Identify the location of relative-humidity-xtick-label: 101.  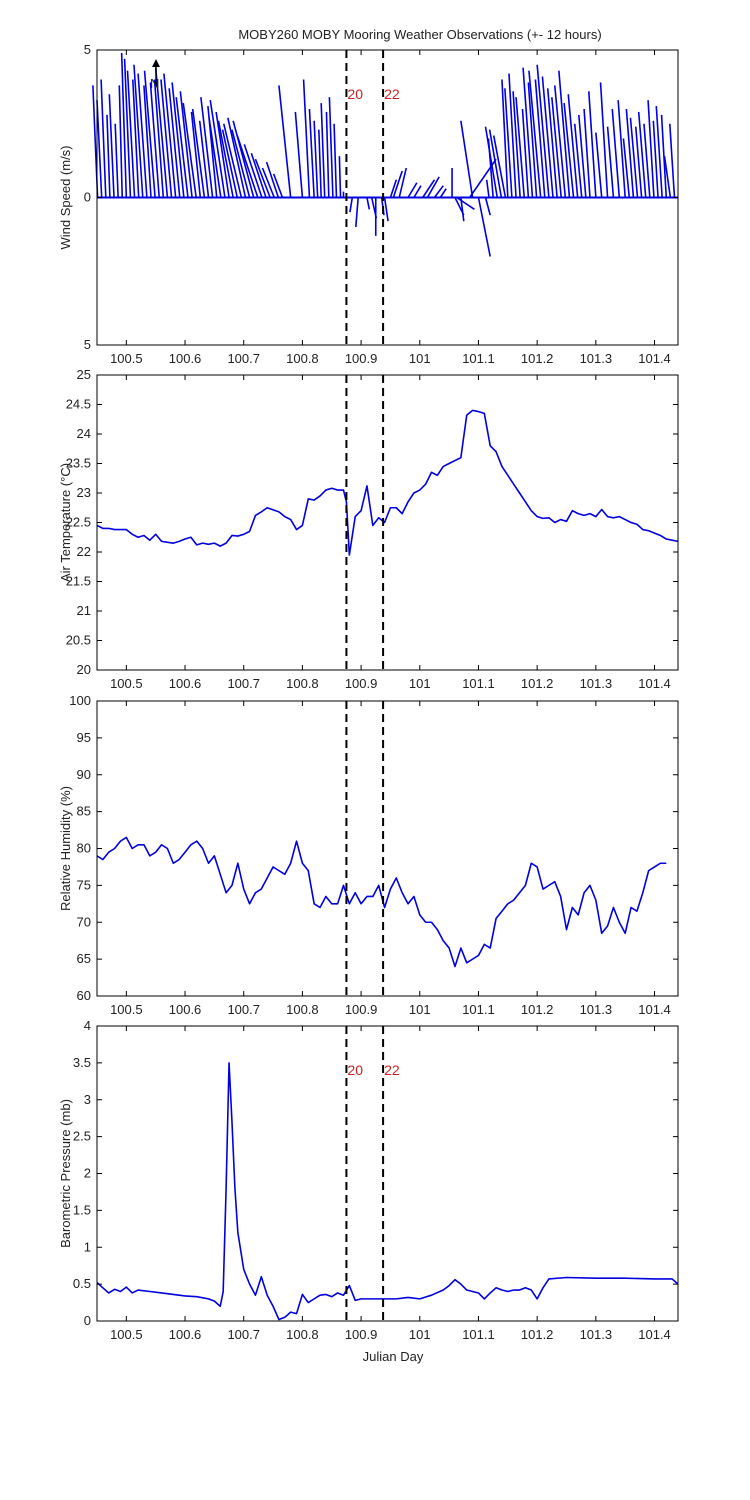
(420, 1009).